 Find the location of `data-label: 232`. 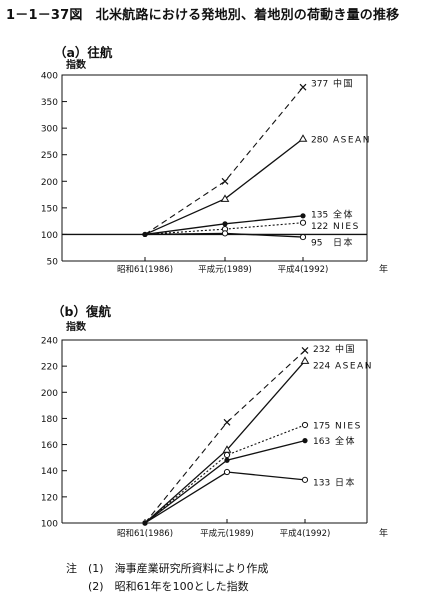

data-label: 232 is located at coordinates (321, 350).